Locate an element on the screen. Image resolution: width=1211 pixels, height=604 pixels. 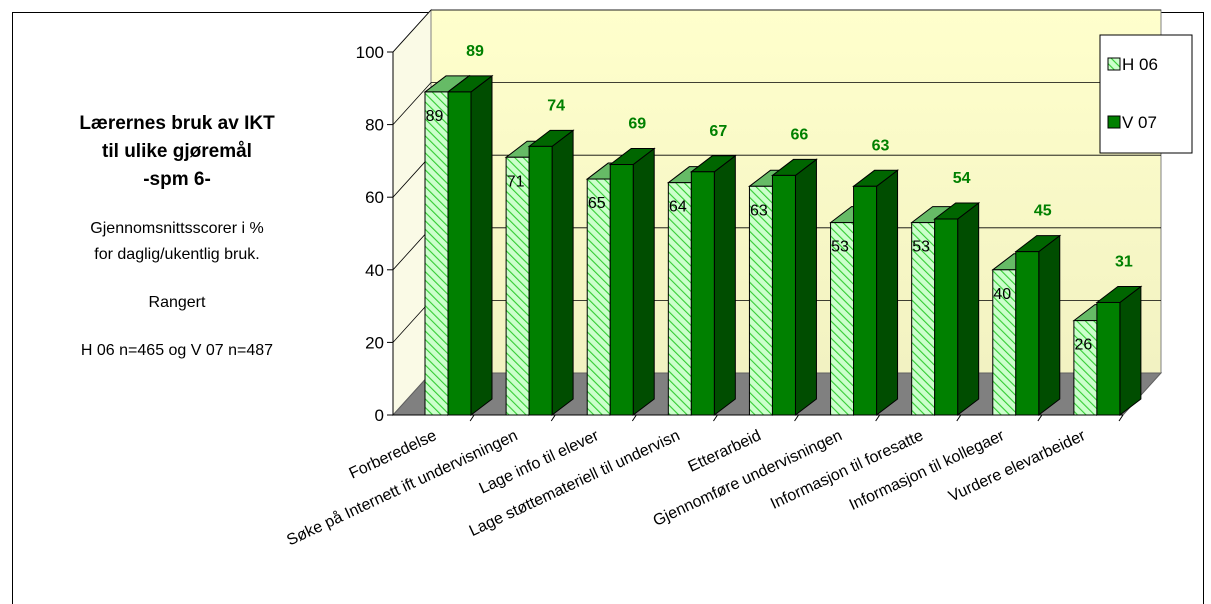
data-label-v07: 66 is located at coordinates (800, 134).